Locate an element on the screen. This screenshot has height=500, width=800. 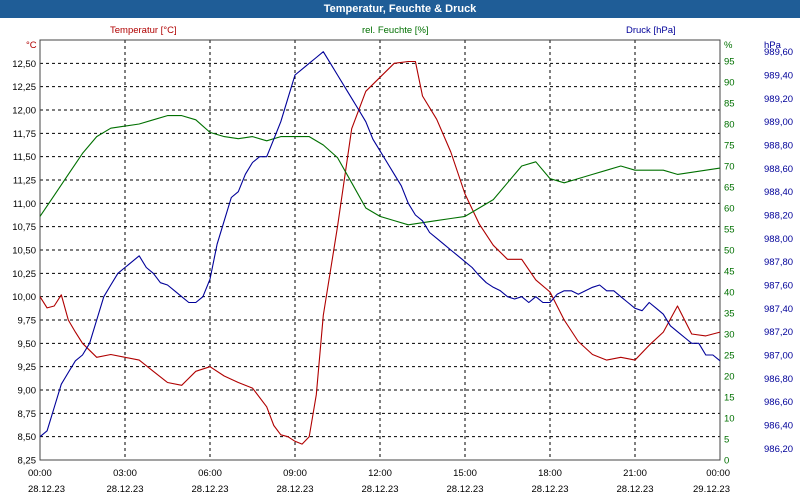
pressure-tick-label: 989,20 is located at coordinates (778, 99).